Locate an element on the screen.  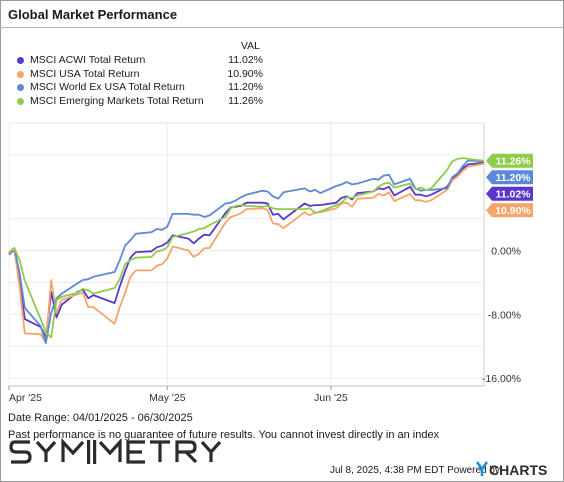
legend-value-header: VAL is located at coordinates (250, 46).